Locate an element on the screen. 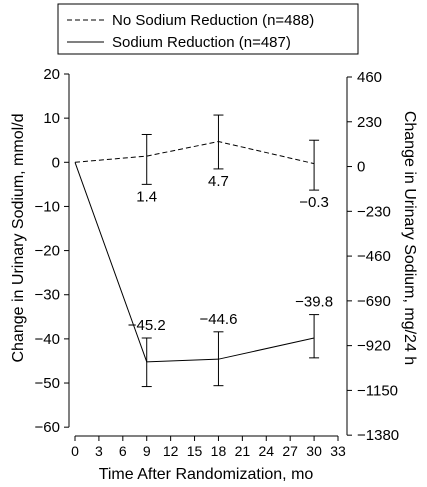 This screenshot has width=427, height=487. legend-box is located at coordinates (208, 29).